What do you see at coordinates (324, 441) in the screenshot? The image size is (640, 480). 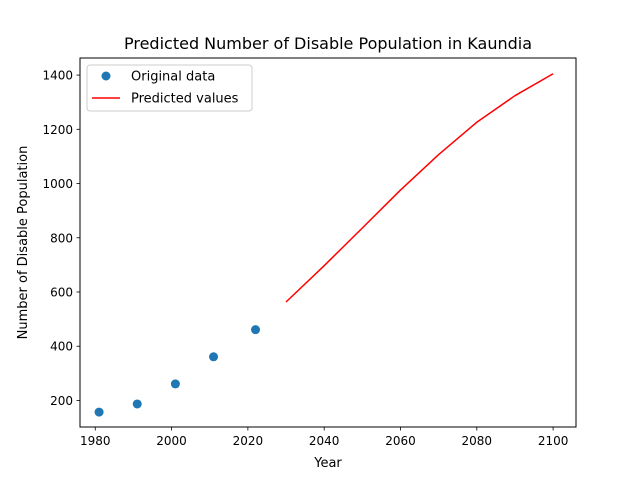 I see `x-tick-label: 2040` at bounding box center [324, 441].